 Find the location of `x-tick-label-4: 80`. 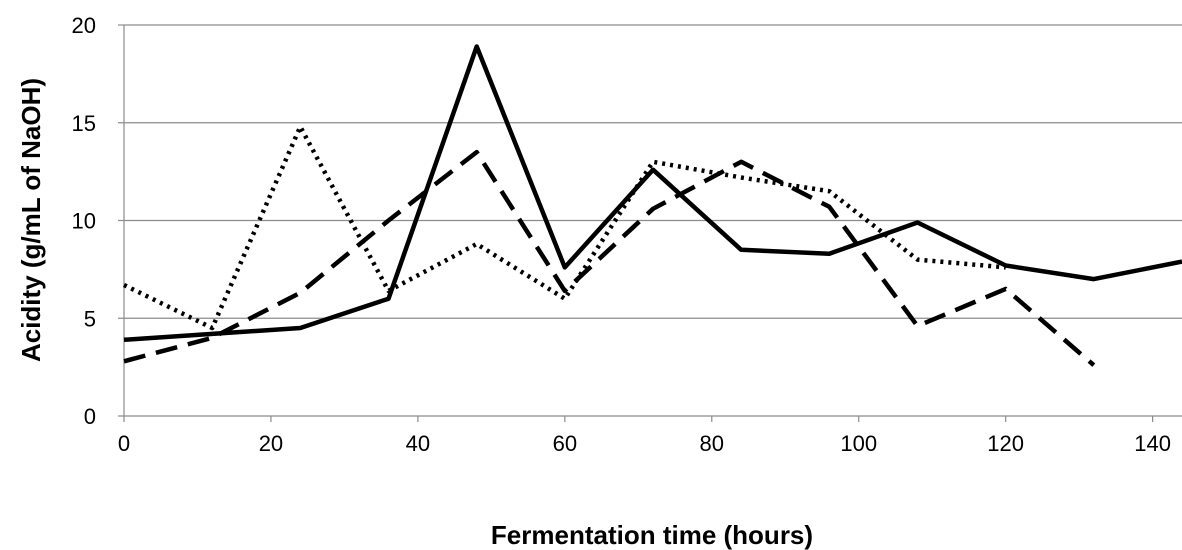

x-tick-label-4: 80 is located at coordinates (712, 443).